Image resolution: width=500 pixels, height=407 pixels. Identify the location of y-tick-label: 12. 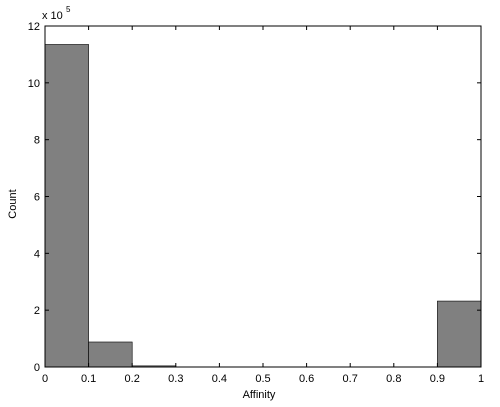
(34, 27).